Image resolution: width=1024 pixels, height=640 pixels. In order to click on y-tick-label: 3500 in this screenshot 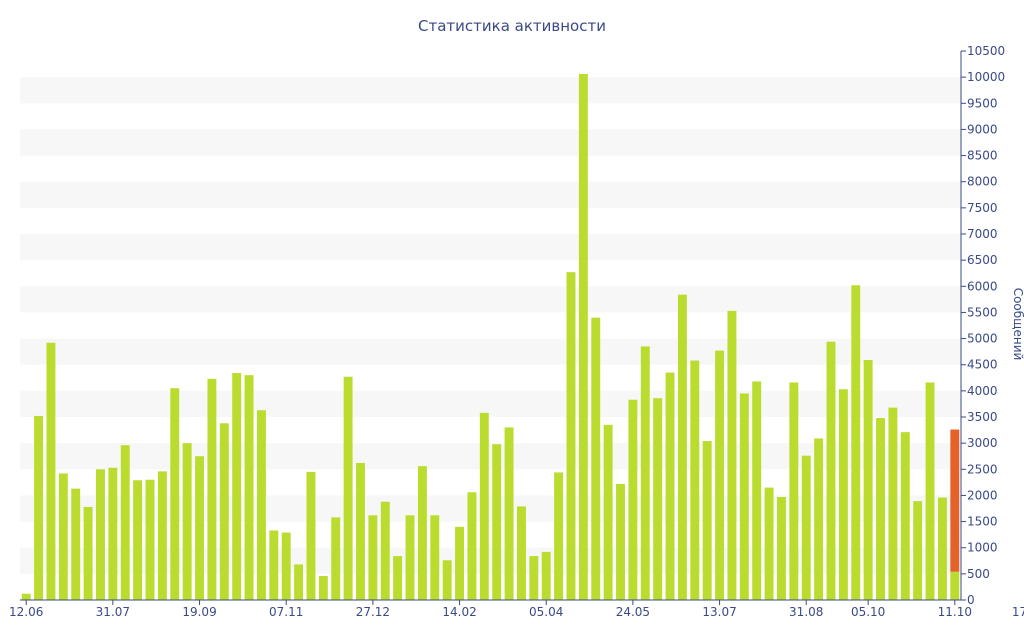, I will do `click(982, 417)`.